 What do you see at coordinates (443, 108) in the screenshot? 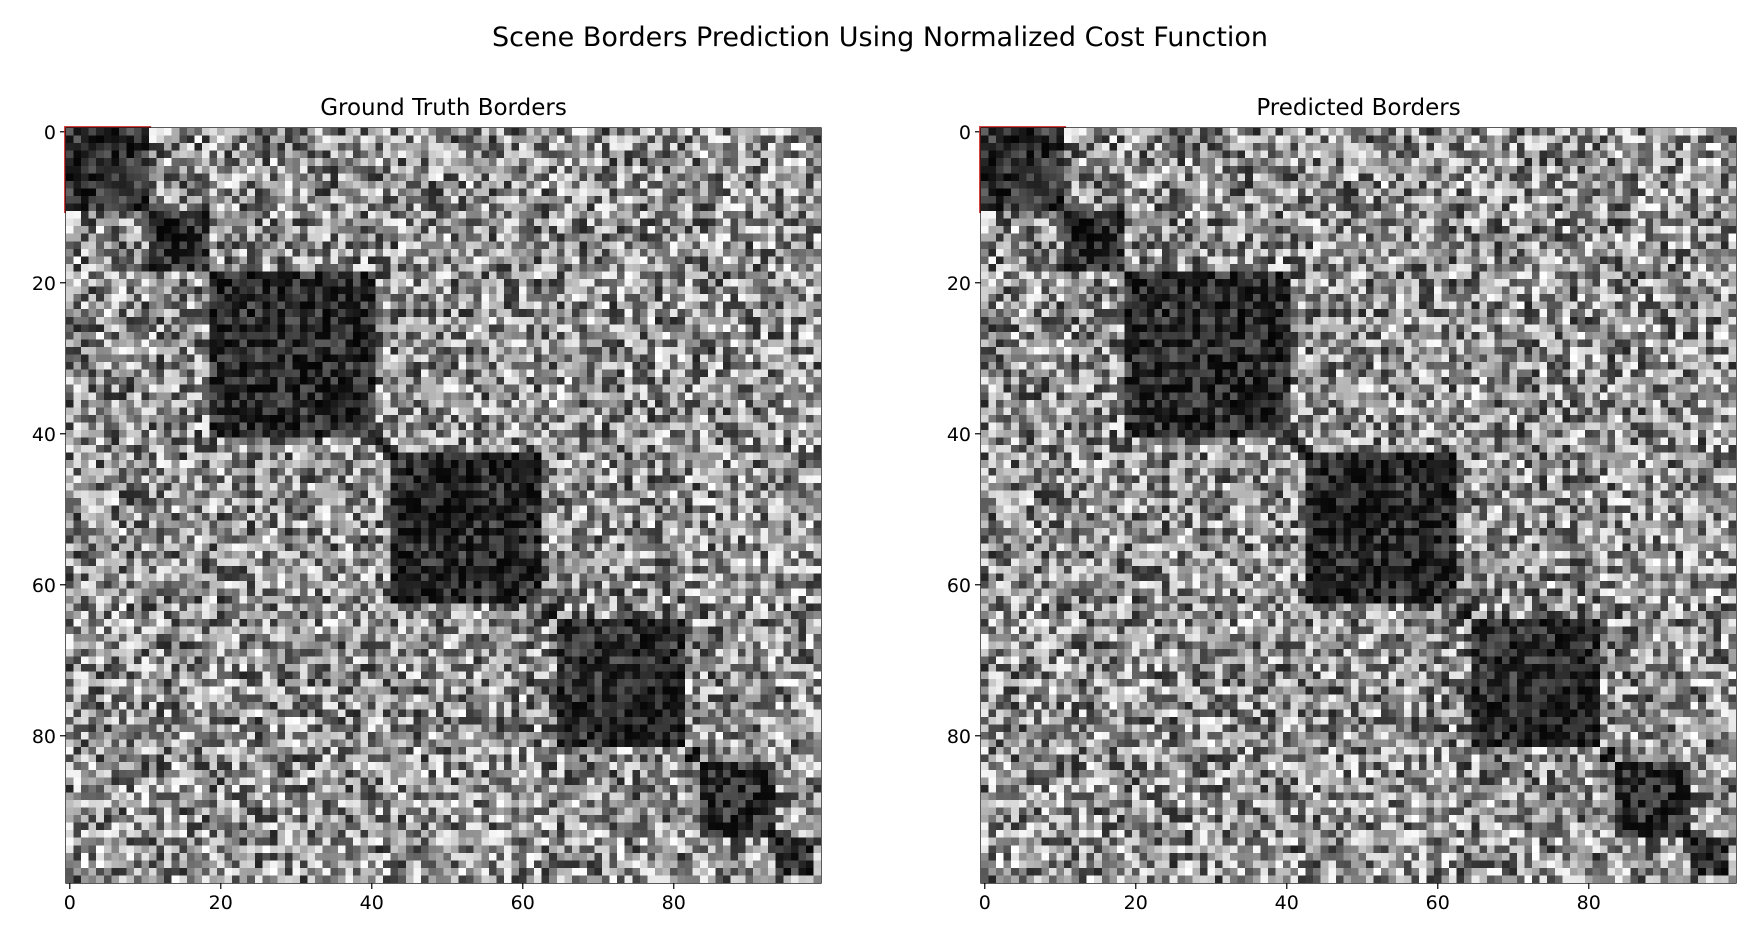
I see `axes-title-ground-truth: Ground Truth Borders` at bounding box center [443, 108].